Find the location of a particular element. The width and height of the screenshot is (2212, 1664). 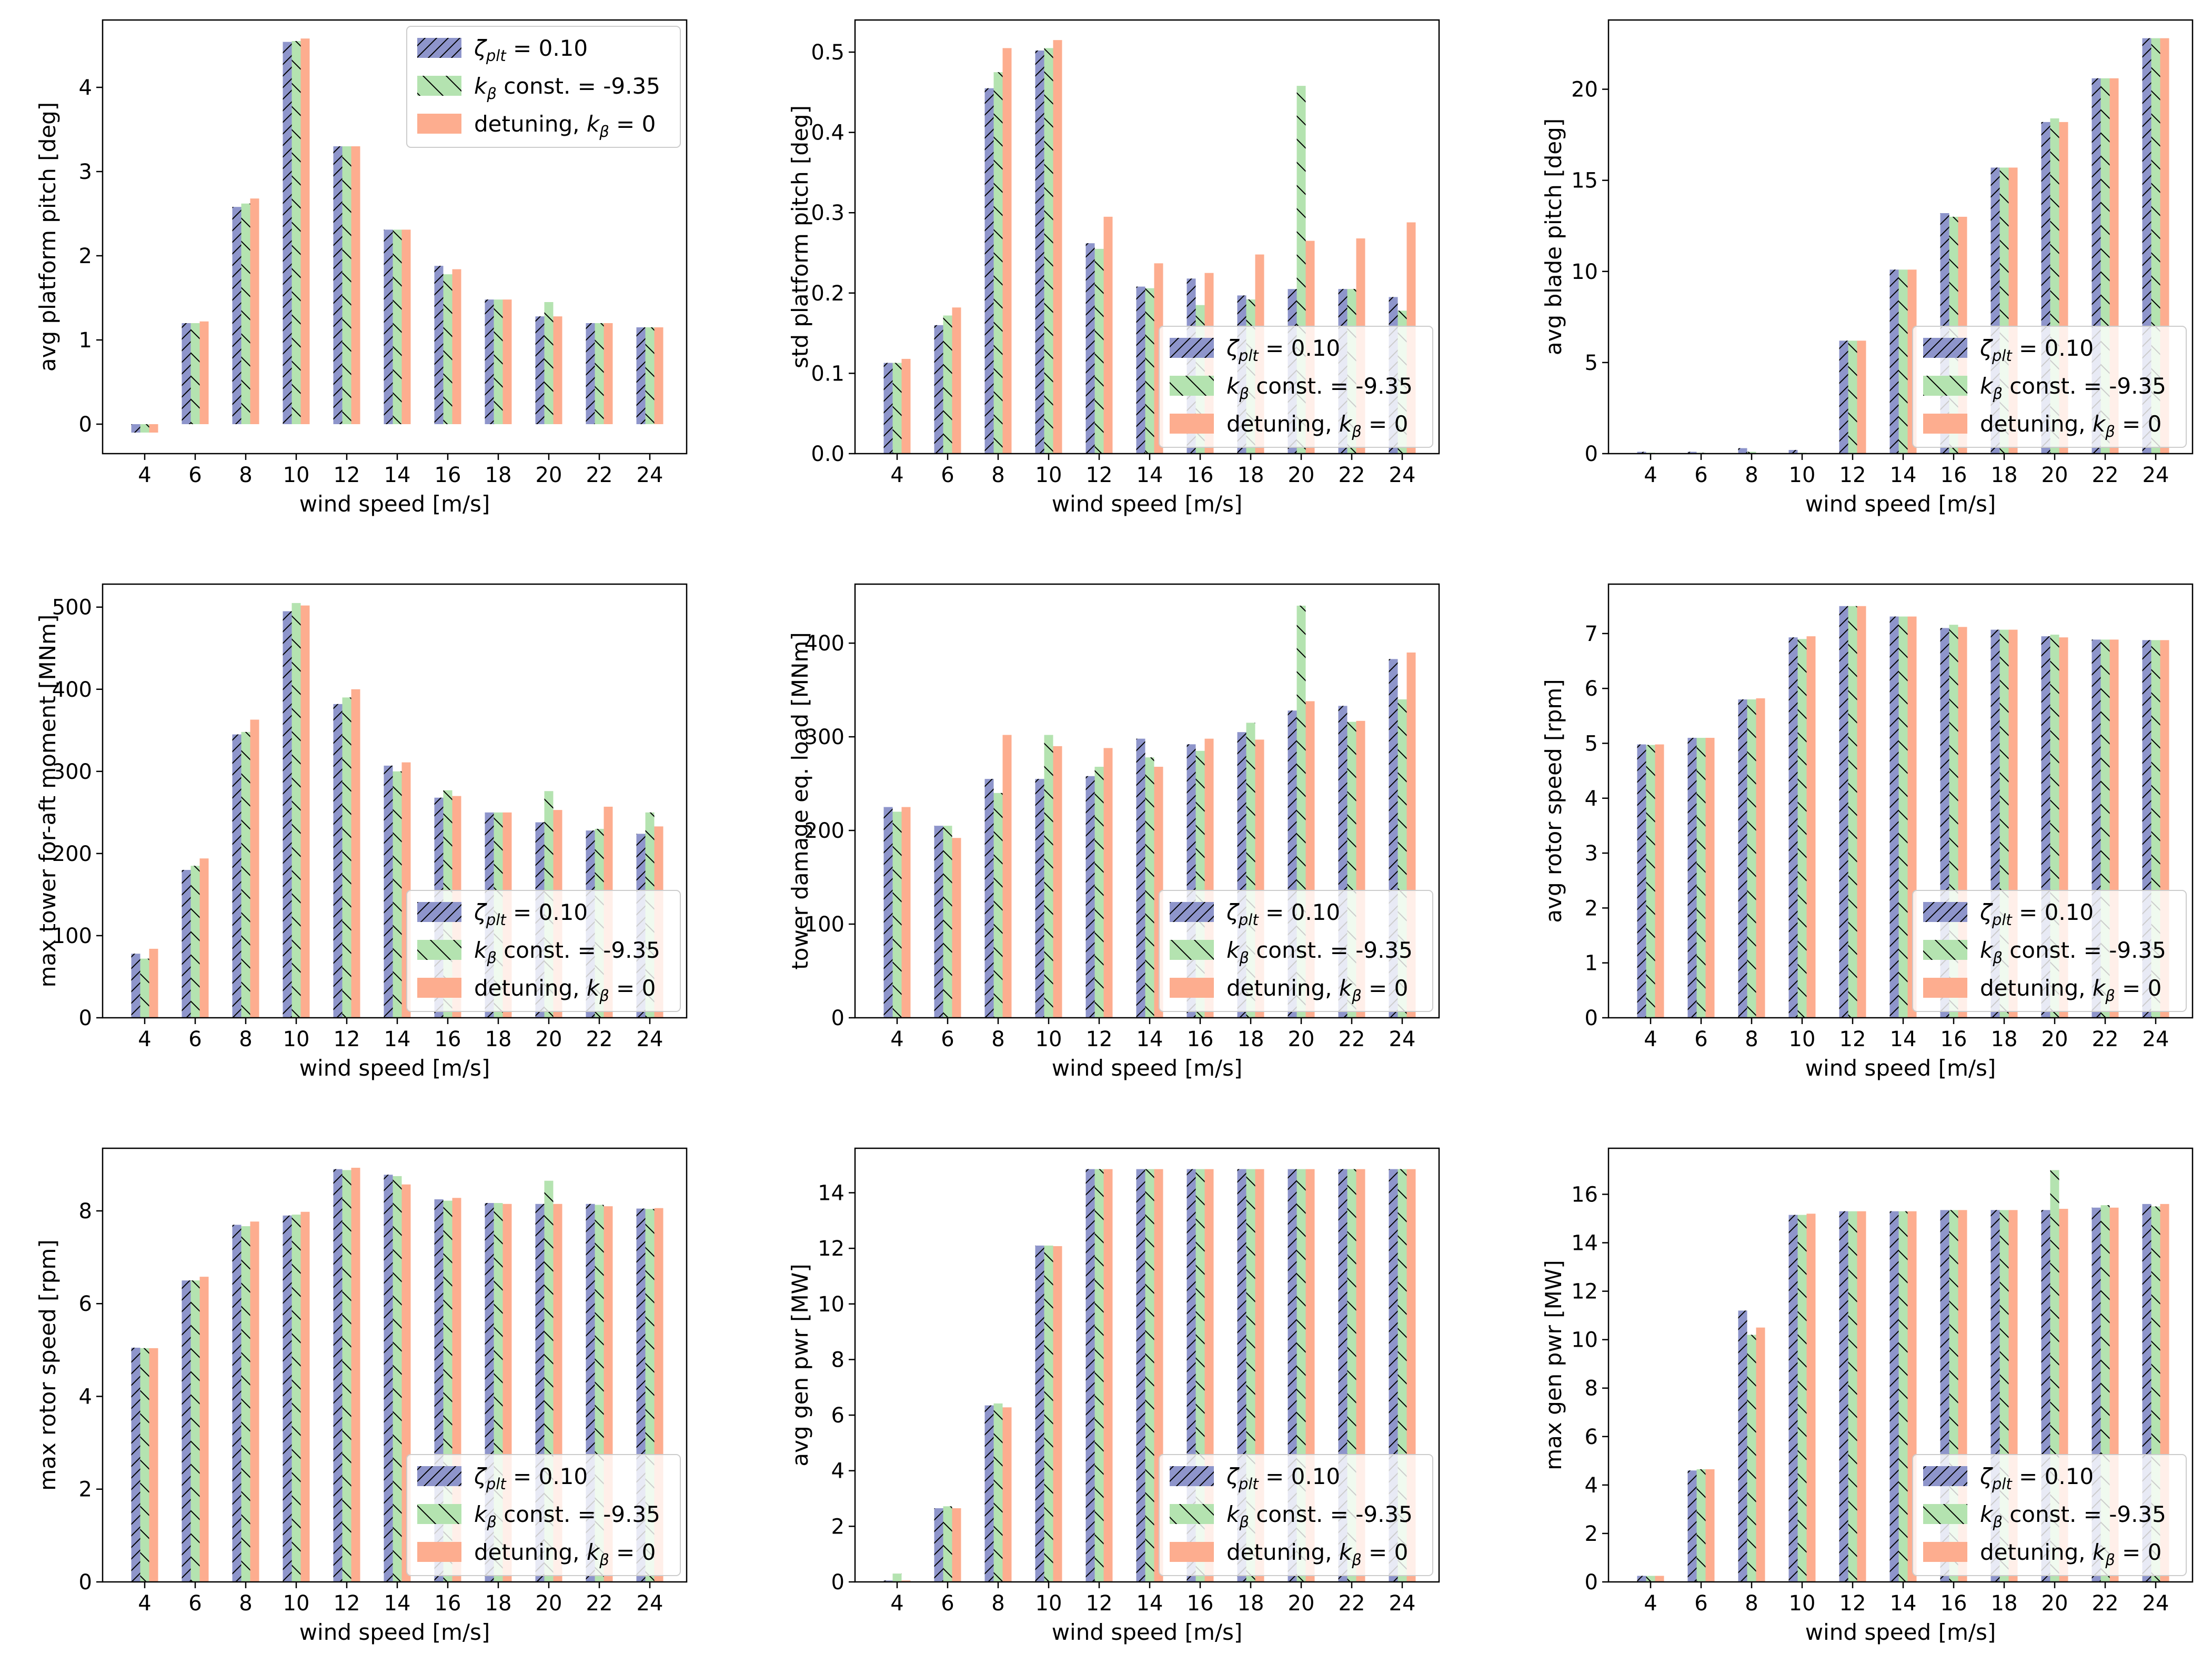

y-tick-label: 200 is located at coordinates (824, 831).